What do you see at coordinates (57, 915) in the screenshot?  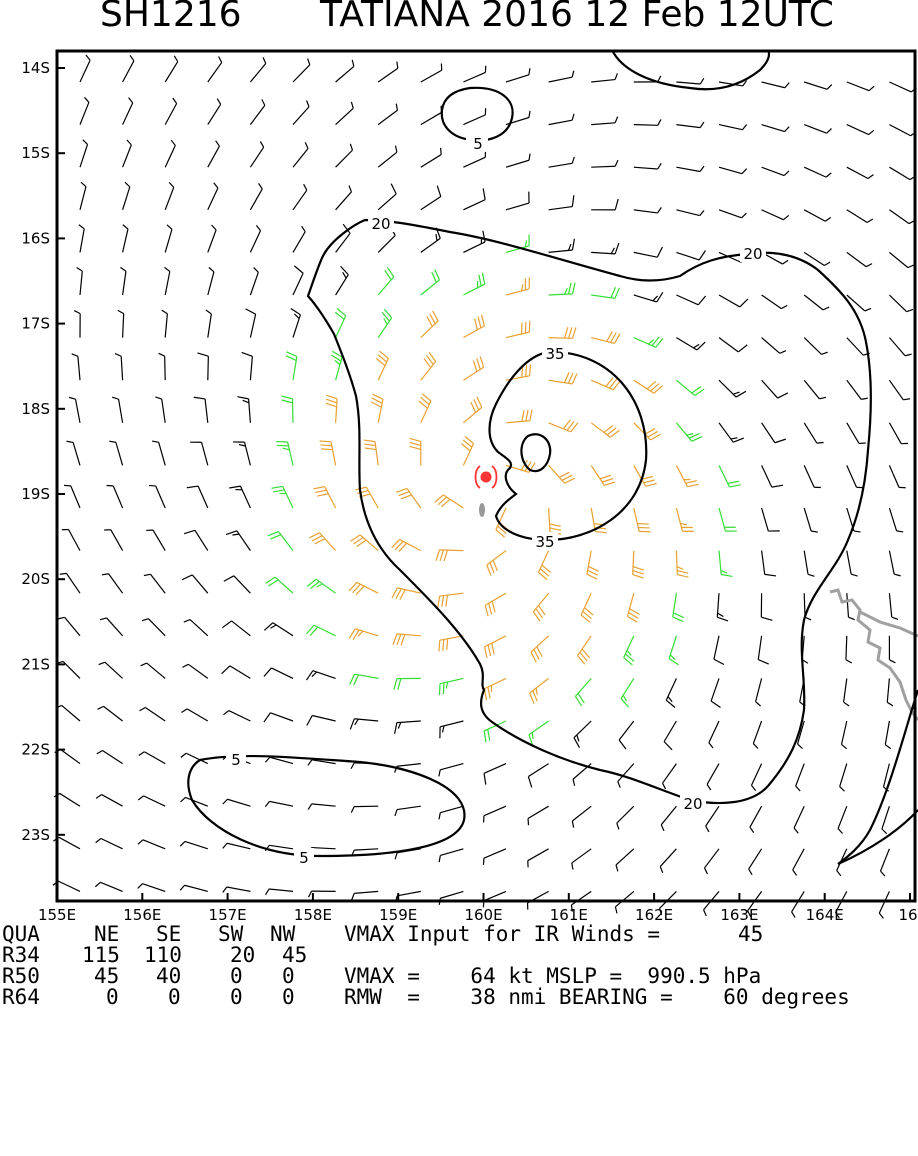 I see `lon-label: 155E` at bounding box center [57, 915].